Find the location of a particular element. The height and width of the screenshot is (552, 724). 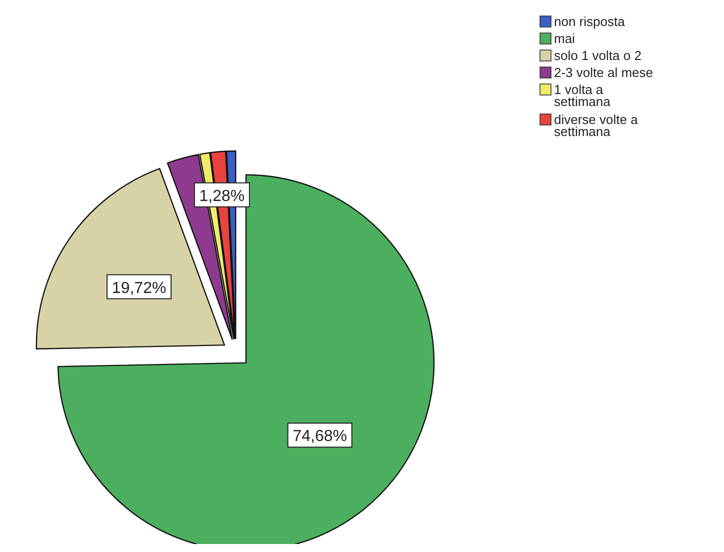

data-label: 1,28% is located at coordinates (222, 196).